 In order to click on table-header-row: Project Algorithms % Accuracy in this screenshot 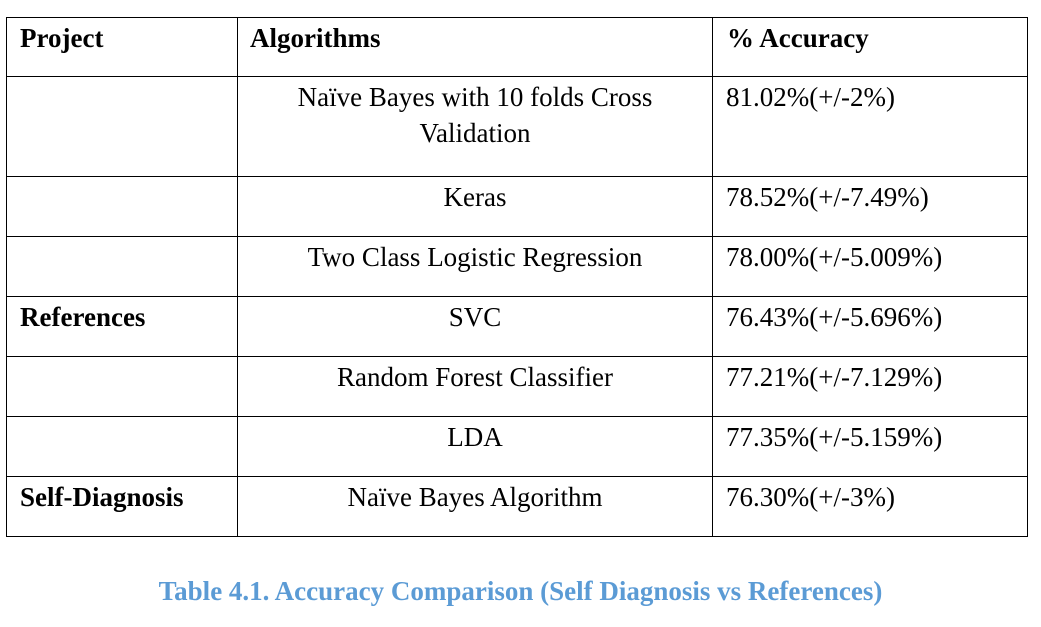, I will do `click(517, 47)`.